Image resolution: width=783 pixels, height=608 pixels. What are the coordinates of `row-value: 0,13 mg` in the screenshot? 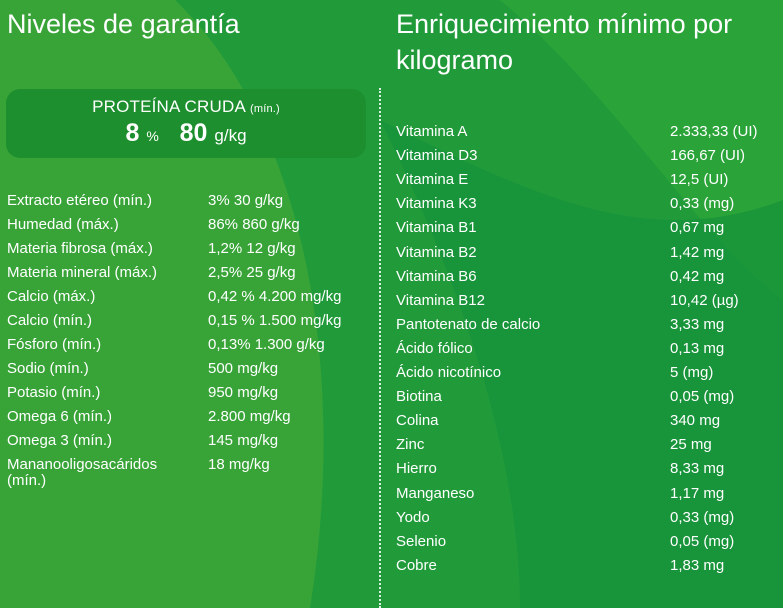 It's located at (697, 348).